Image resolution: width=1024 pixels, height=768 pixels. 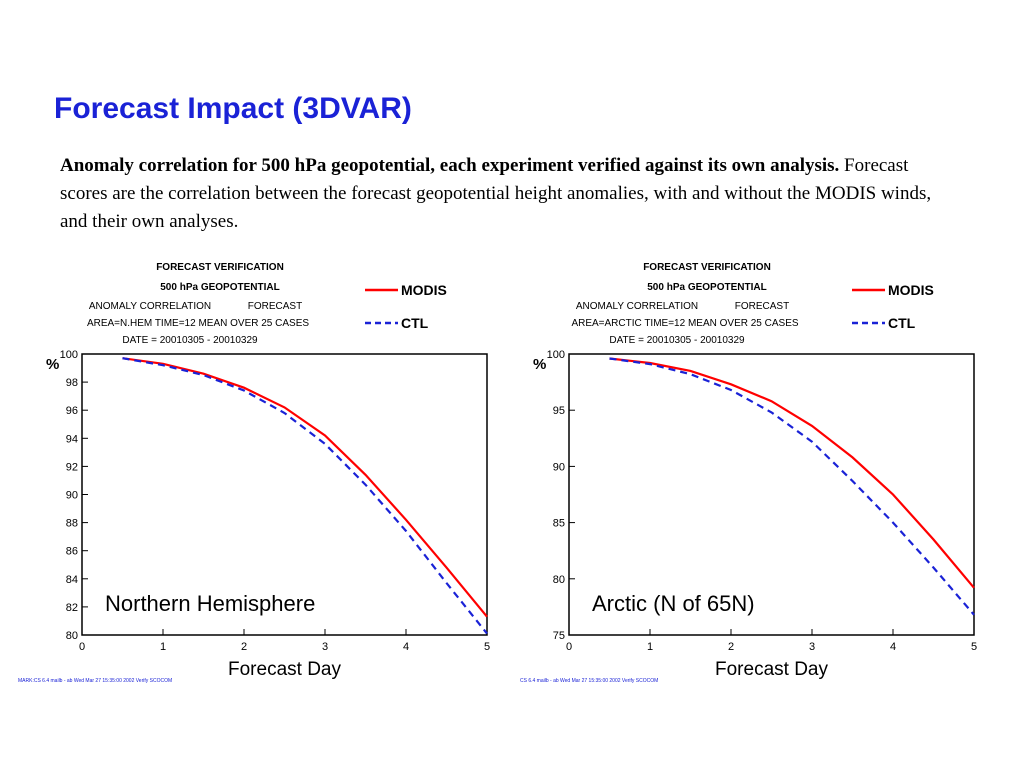 What do you see at coordinates (210, 603) in the screenshot?
I see `region-label: Northern Hemisphere` at bounding box center [210, 603].